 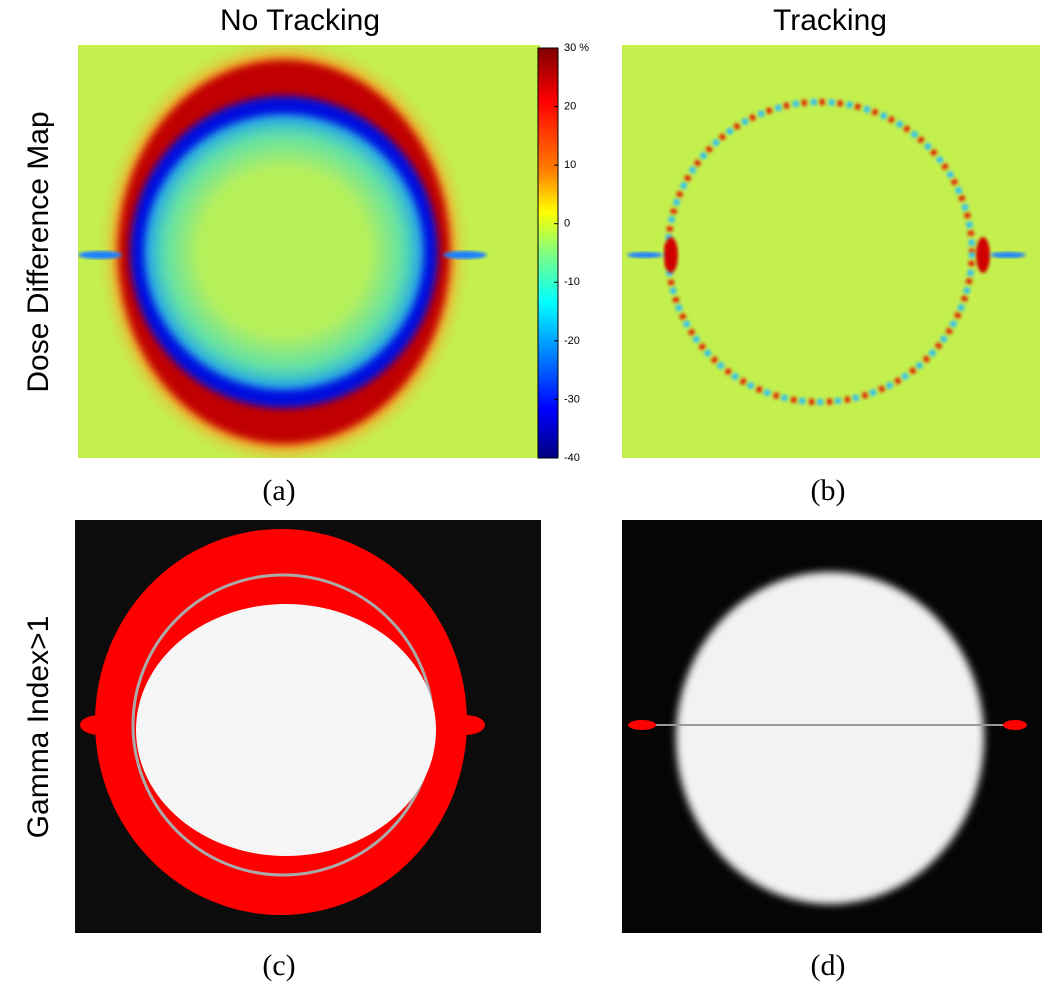 What do you see at coordinates (830, 20) in the screenshot?
I see `column-title: Tracking` at bounding box center [830, 20].